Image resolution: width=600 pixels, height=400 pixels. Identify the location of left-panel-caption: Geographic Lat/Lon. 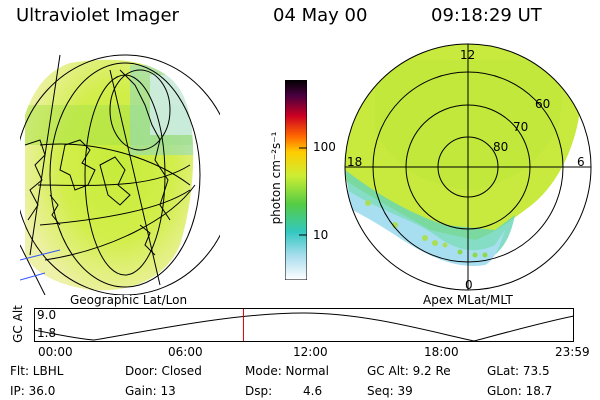
(129, 300).